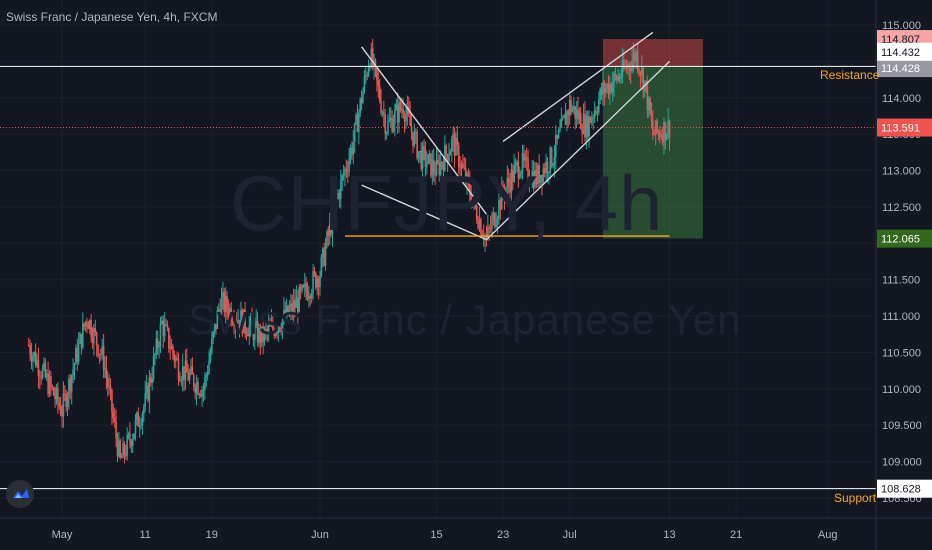 Image resolution: width=932 pixels, height=550 pixels. I want to click on current-price-badge: 113.591, so click(900, 129).